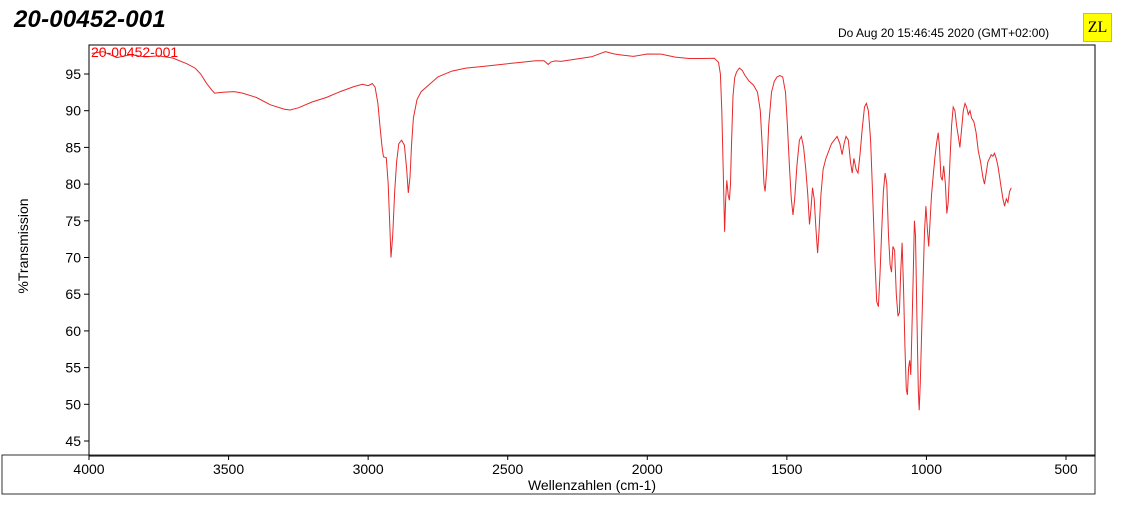 The height and width of the screenshot is (505, 1128). Describe the element at coordinates (73, 331) in the screenshot. I see `y-tick-label: 60` at that location.